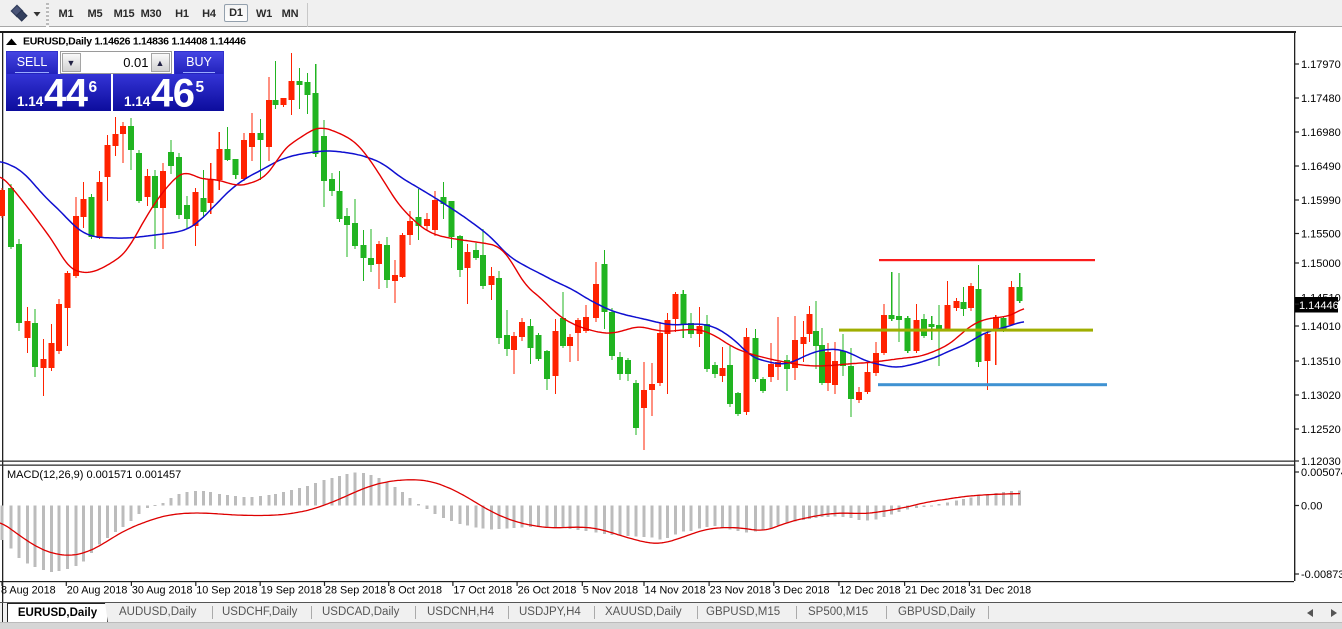 The image size is (1342, 629). I want to click on svg-text: 1.12520, so click(1321, 430).